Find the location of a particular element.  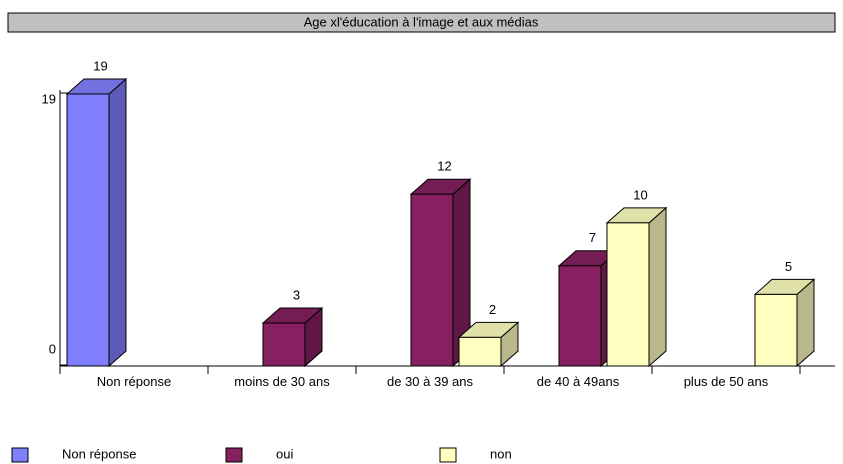

title-box is located at coordinates (421, 22).